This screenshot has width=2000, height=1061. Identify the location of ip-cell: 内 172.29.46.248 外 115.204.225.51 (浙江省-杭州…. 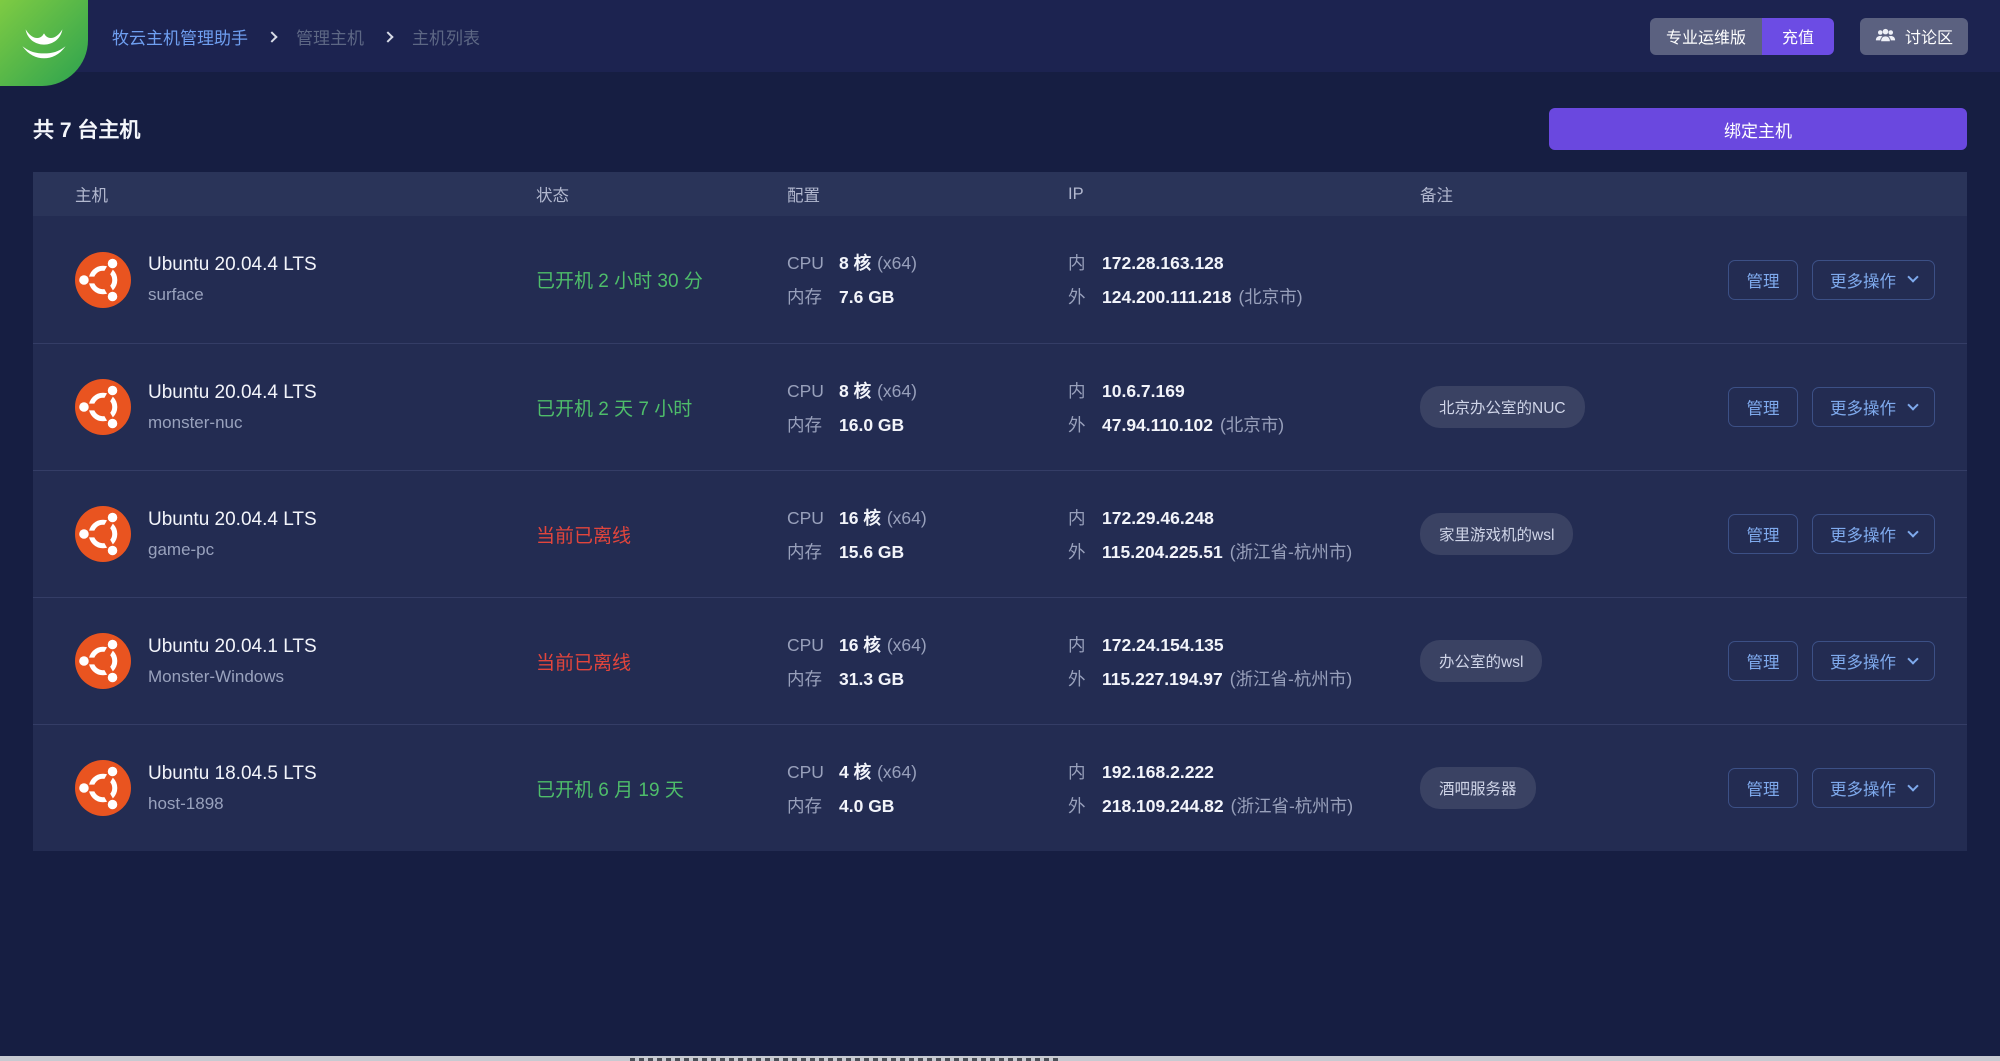
(1244, 534).